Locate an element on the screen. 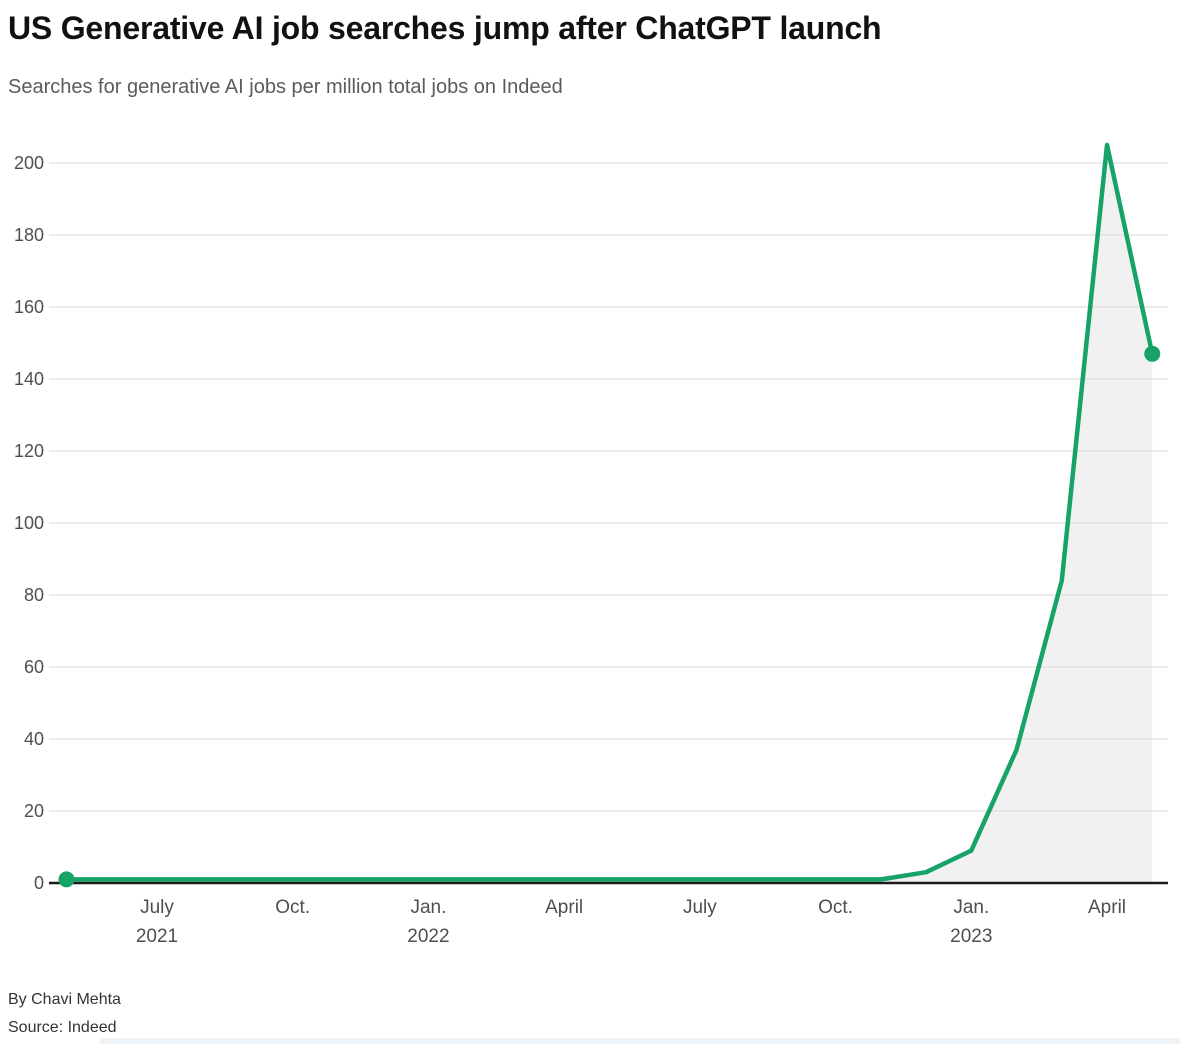 The width and height of the screenshot is (1180, 1044). y-tick-label: 60 is located at coordinates (34, 667).